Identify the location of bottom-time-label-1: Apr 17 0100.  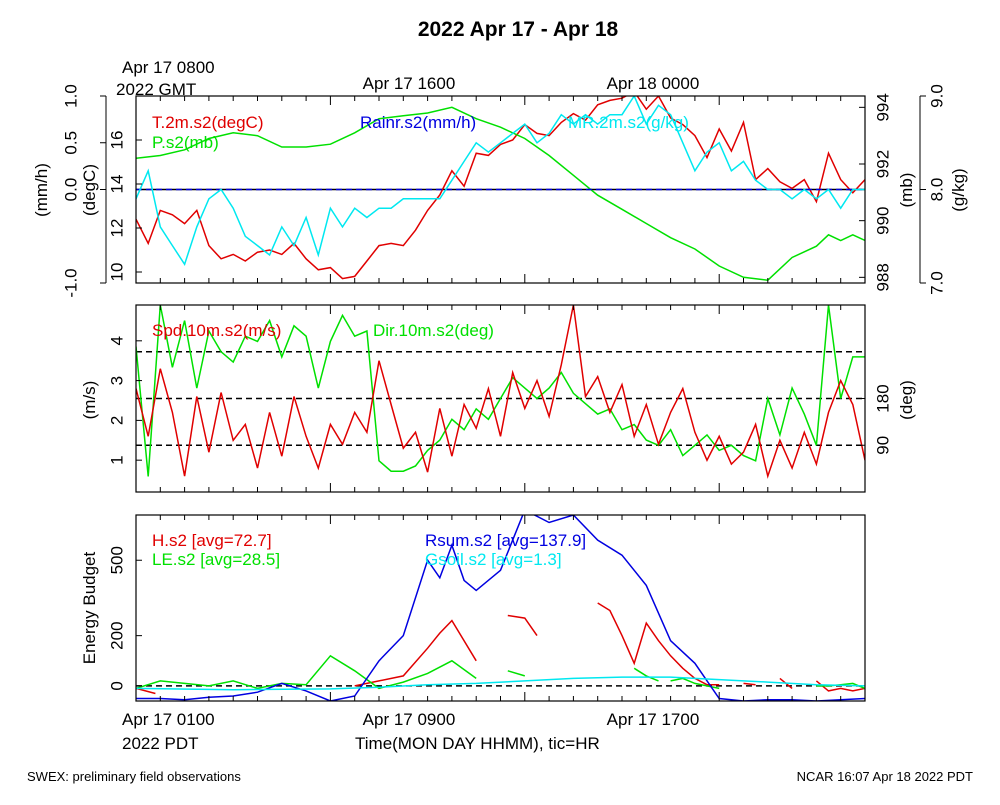
(168, 719).